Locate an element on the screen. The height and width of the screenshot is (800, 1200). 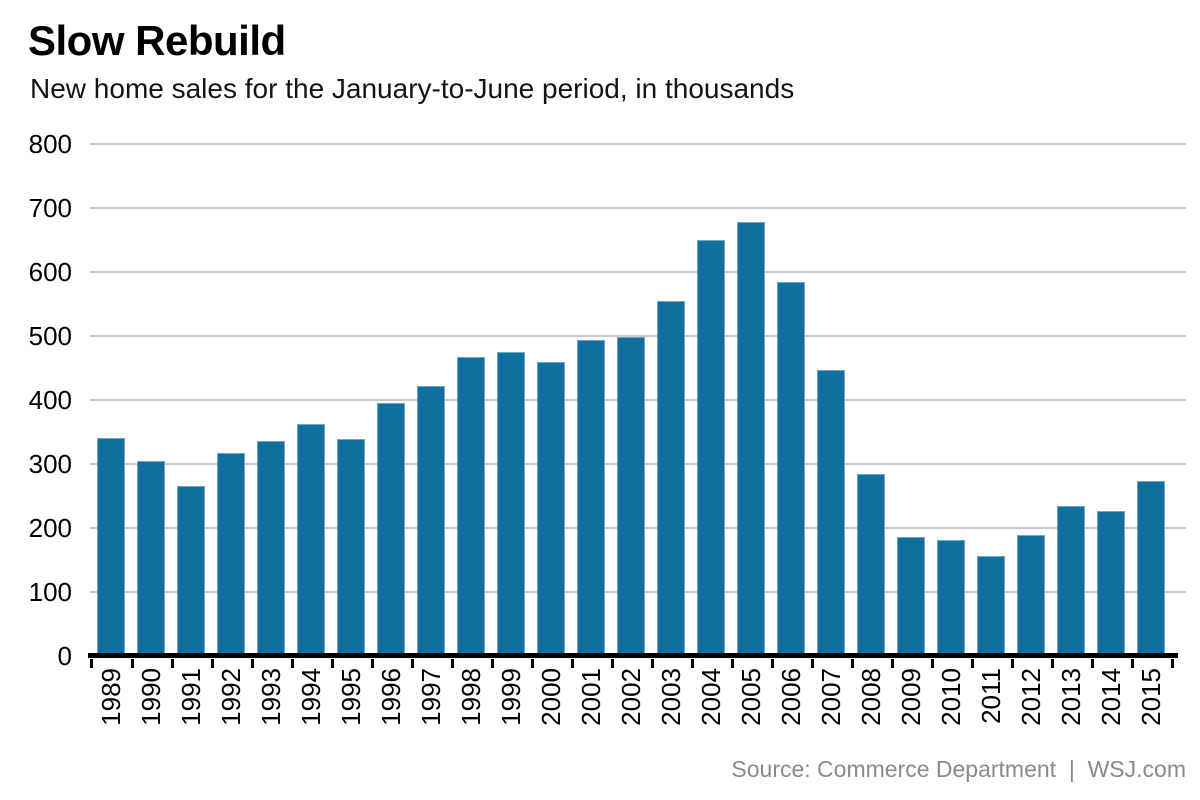
x-label-cell-2001: 2001 is located at coordinates (591, 711).